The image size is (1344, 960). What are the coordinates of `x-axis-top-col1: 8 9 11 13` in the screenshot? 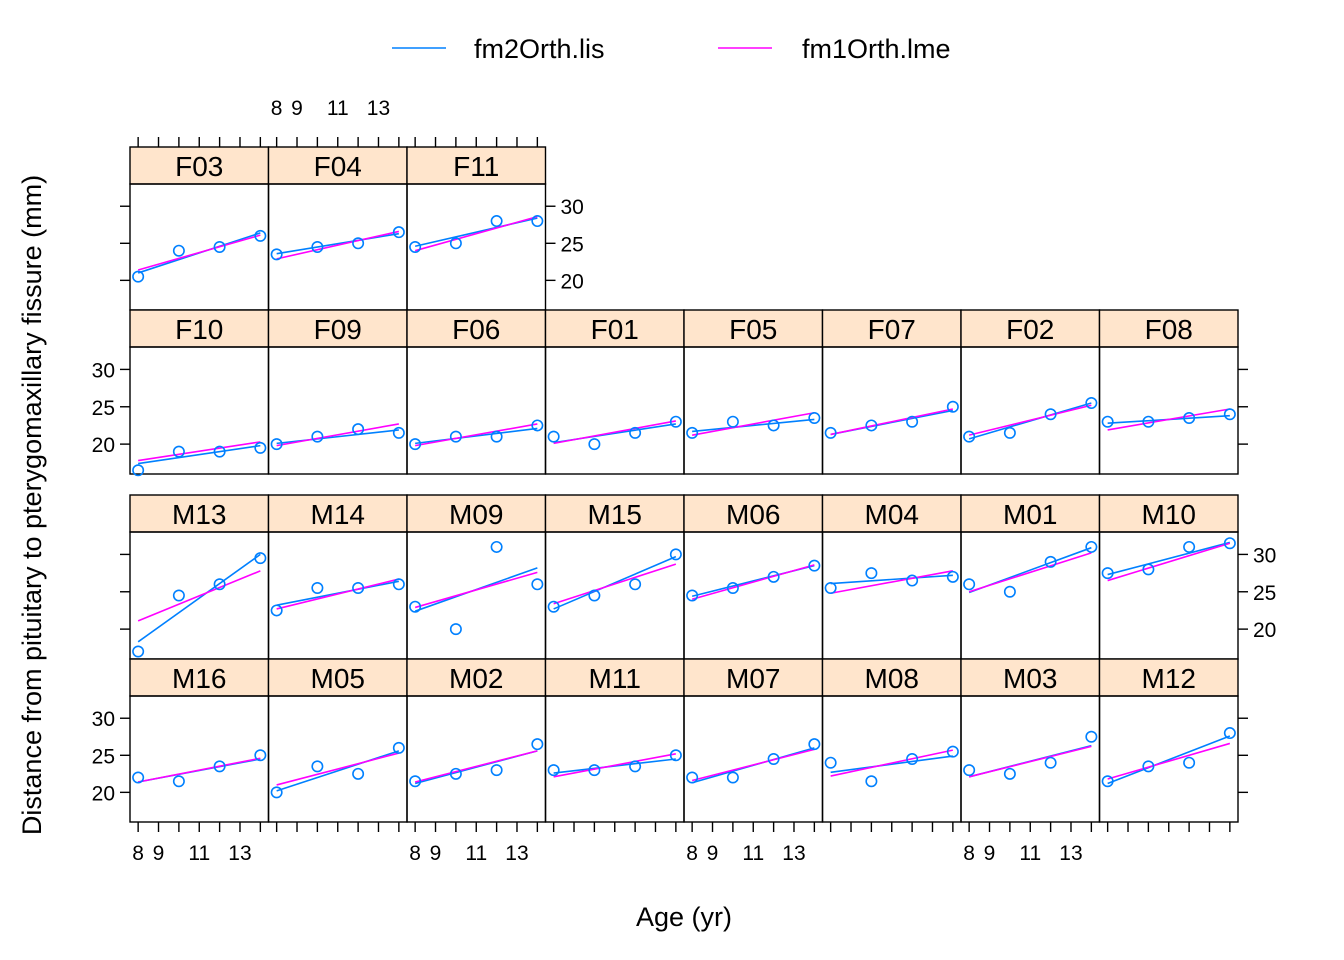 It's located at (335, 122).